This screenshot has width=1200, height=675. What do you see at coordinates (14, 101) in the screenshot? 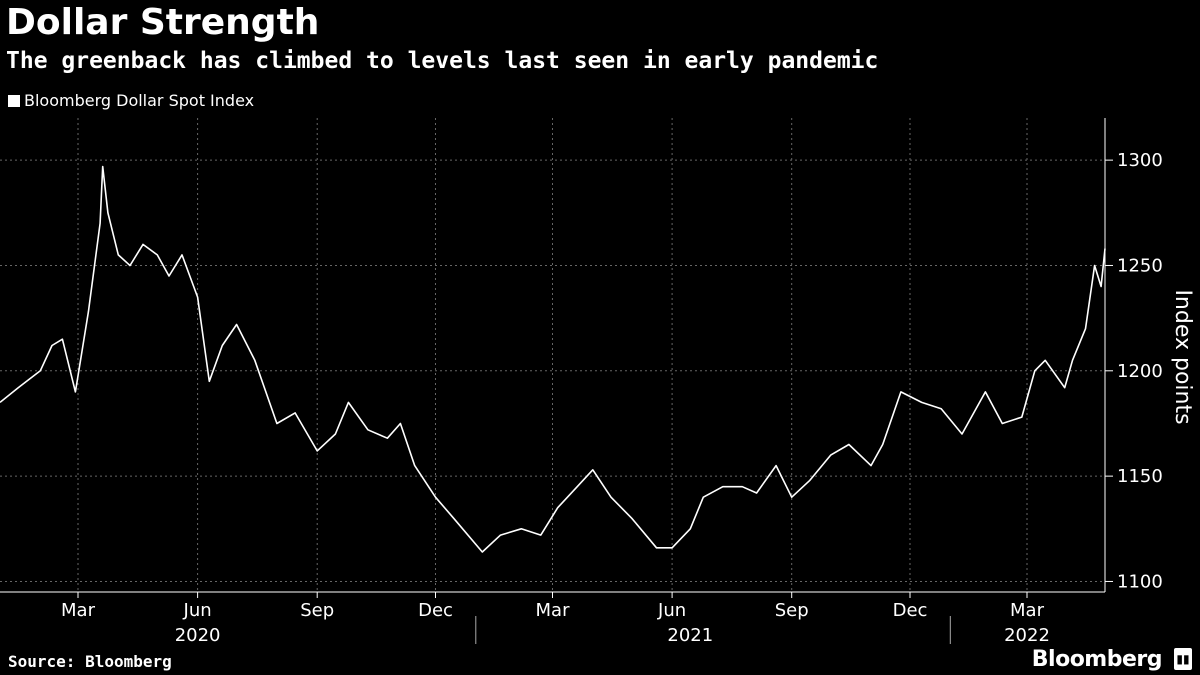
I see `legend-swatch` at bounding box center [14, 101].